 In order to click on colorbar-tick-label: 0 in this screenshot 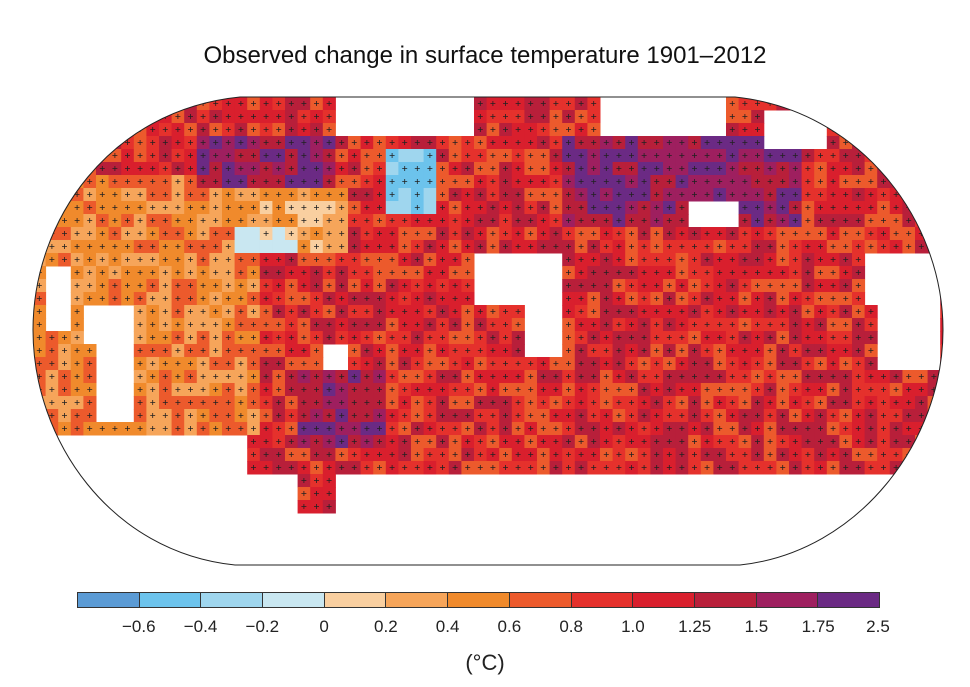, I will do `click(324, 626)`.